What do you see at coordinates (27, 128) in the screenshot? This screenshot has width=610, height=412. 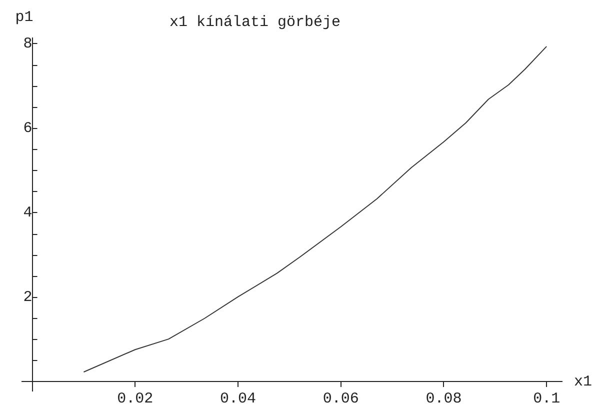 I see `y-tick-label: 6` at bounding box center [27, 128].